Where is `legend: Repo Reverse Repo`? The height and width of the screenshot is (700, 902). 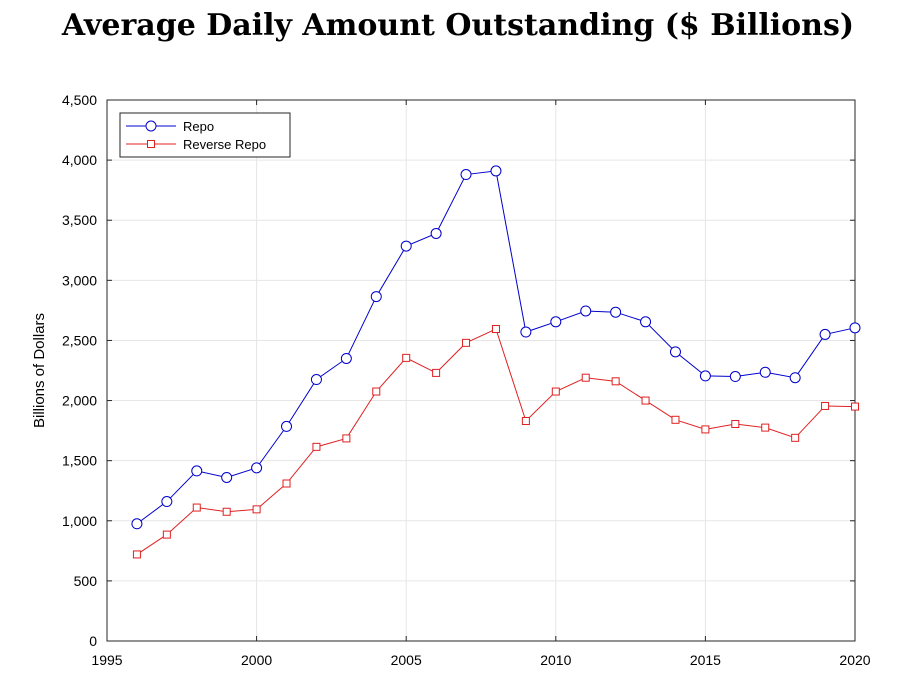
legend: Repo Reverse Repo is located at coordinates (205, 135).